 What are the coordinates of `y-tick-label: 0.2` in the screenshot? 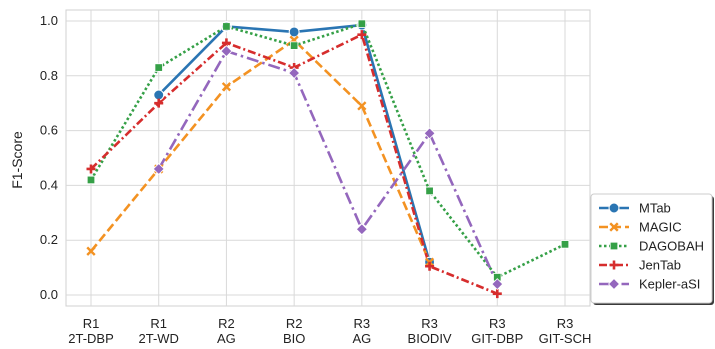 It's located at (49, 239).